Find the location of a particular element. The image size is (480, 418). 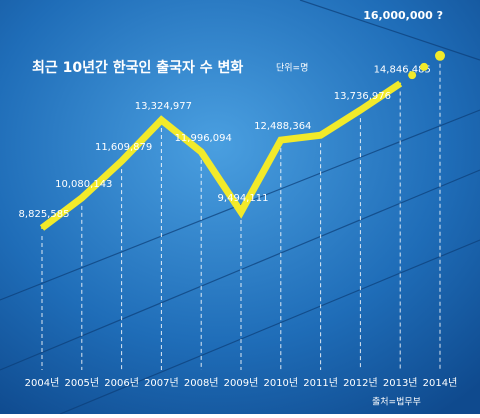

source: 출처=법무부 is located at coordinates (396, 402).